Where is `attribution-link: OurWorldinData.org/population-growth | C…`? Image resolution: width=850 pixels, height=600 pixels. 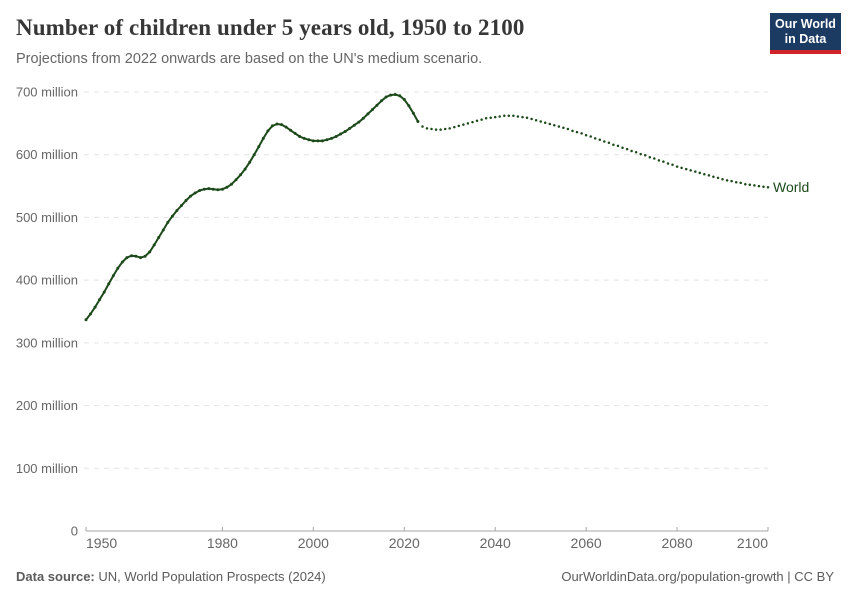 attribution-link: OurWorldinData.org/population-growth | C… is located at coordinates (697, 576).